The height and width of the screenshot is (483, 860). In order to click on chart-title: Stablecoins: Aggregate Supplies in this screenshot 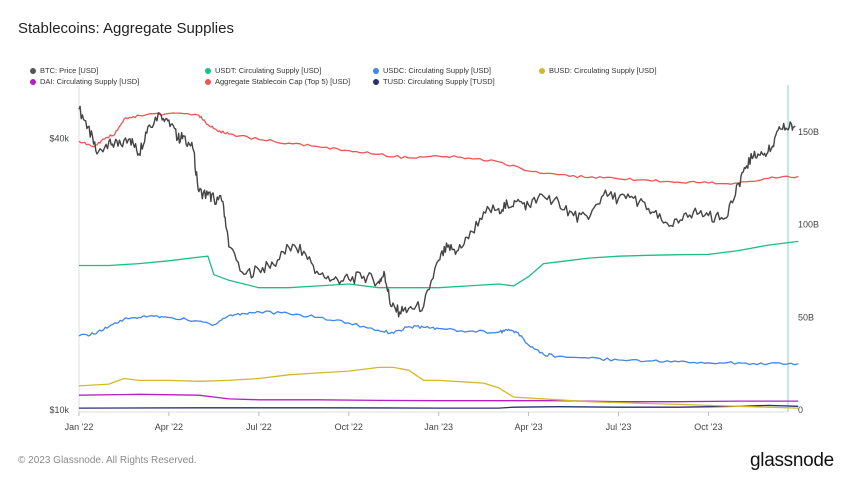, I will do `click(126, 28)`.